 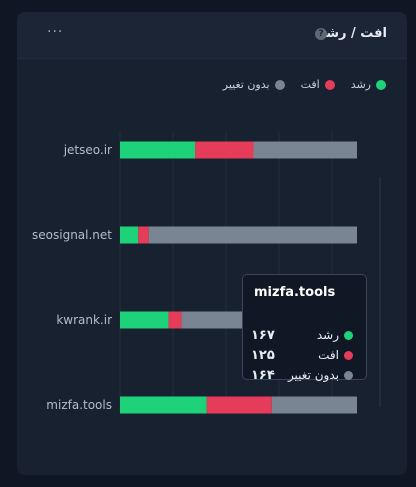 I want to click on card-header: افت / رشد ? ···, so click(x=212, y=35).